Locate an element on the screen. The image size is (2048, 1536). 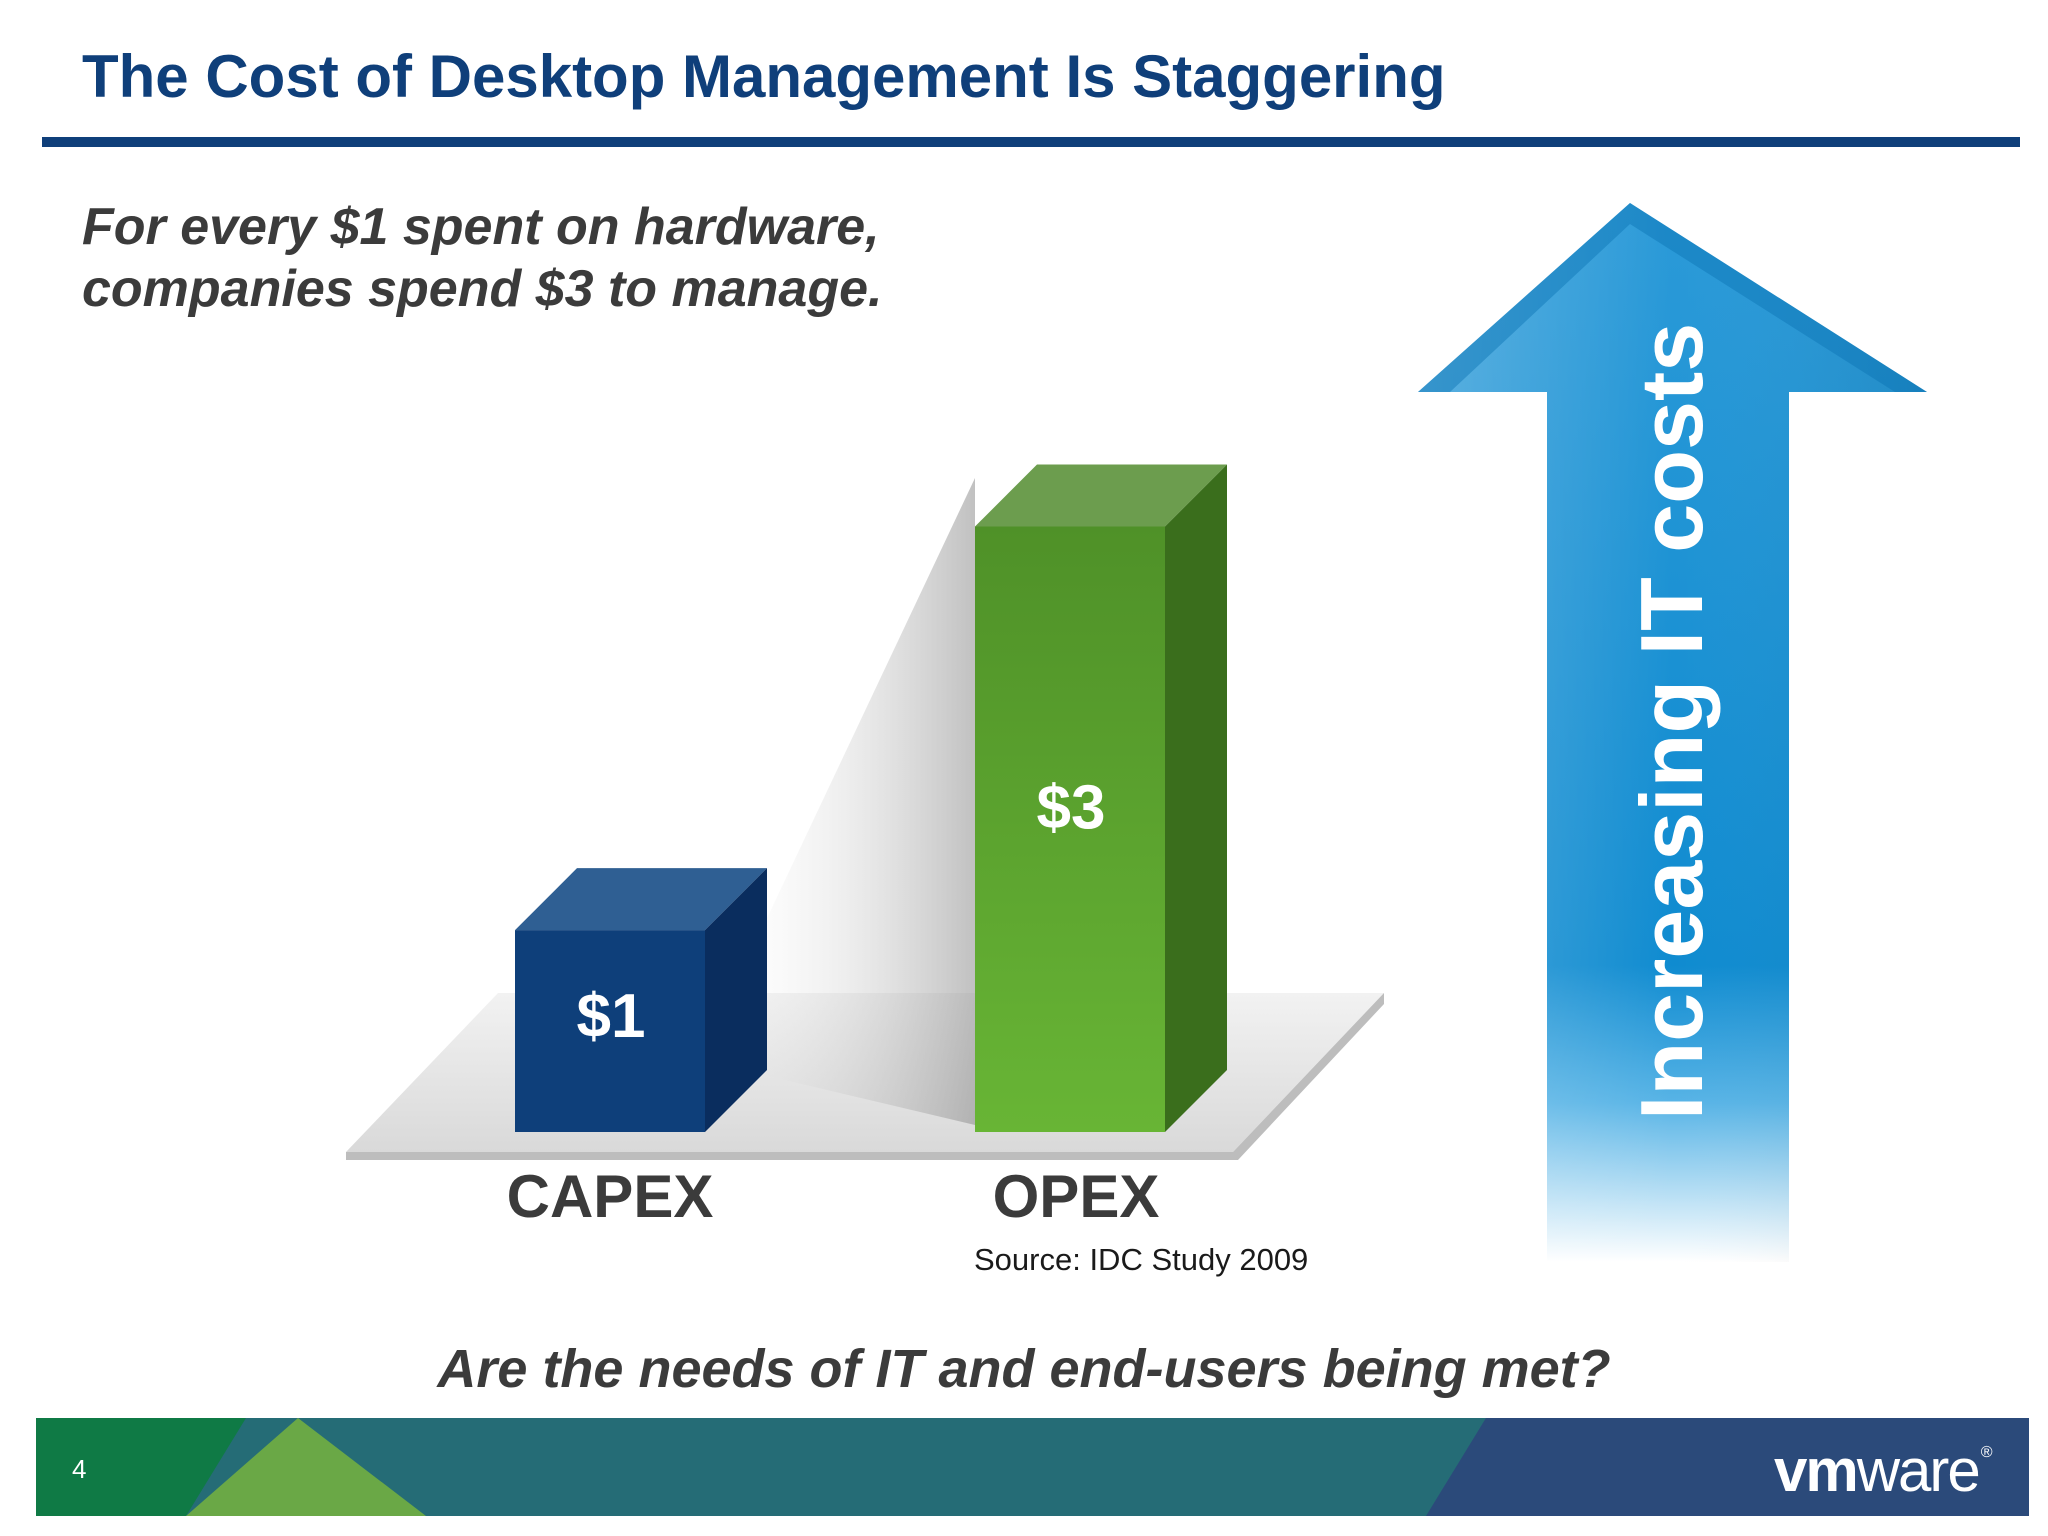
source-note: Source: IDC Study 2009 is located at coordinates (1141, 1259).